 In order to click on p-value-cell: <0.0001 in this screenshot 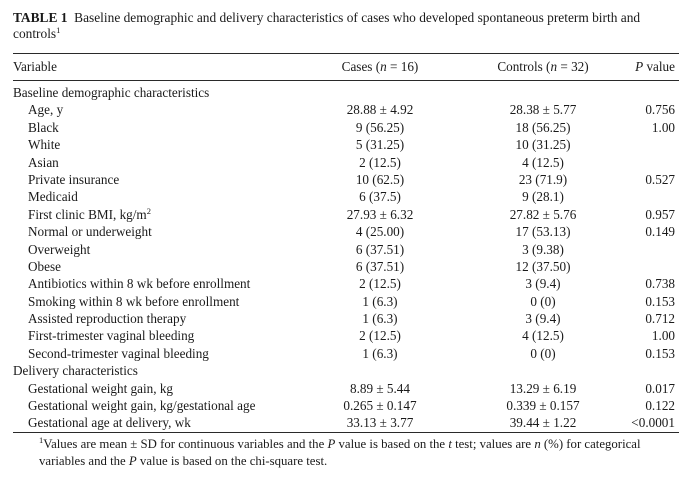, I will do `click(653, 423)`.